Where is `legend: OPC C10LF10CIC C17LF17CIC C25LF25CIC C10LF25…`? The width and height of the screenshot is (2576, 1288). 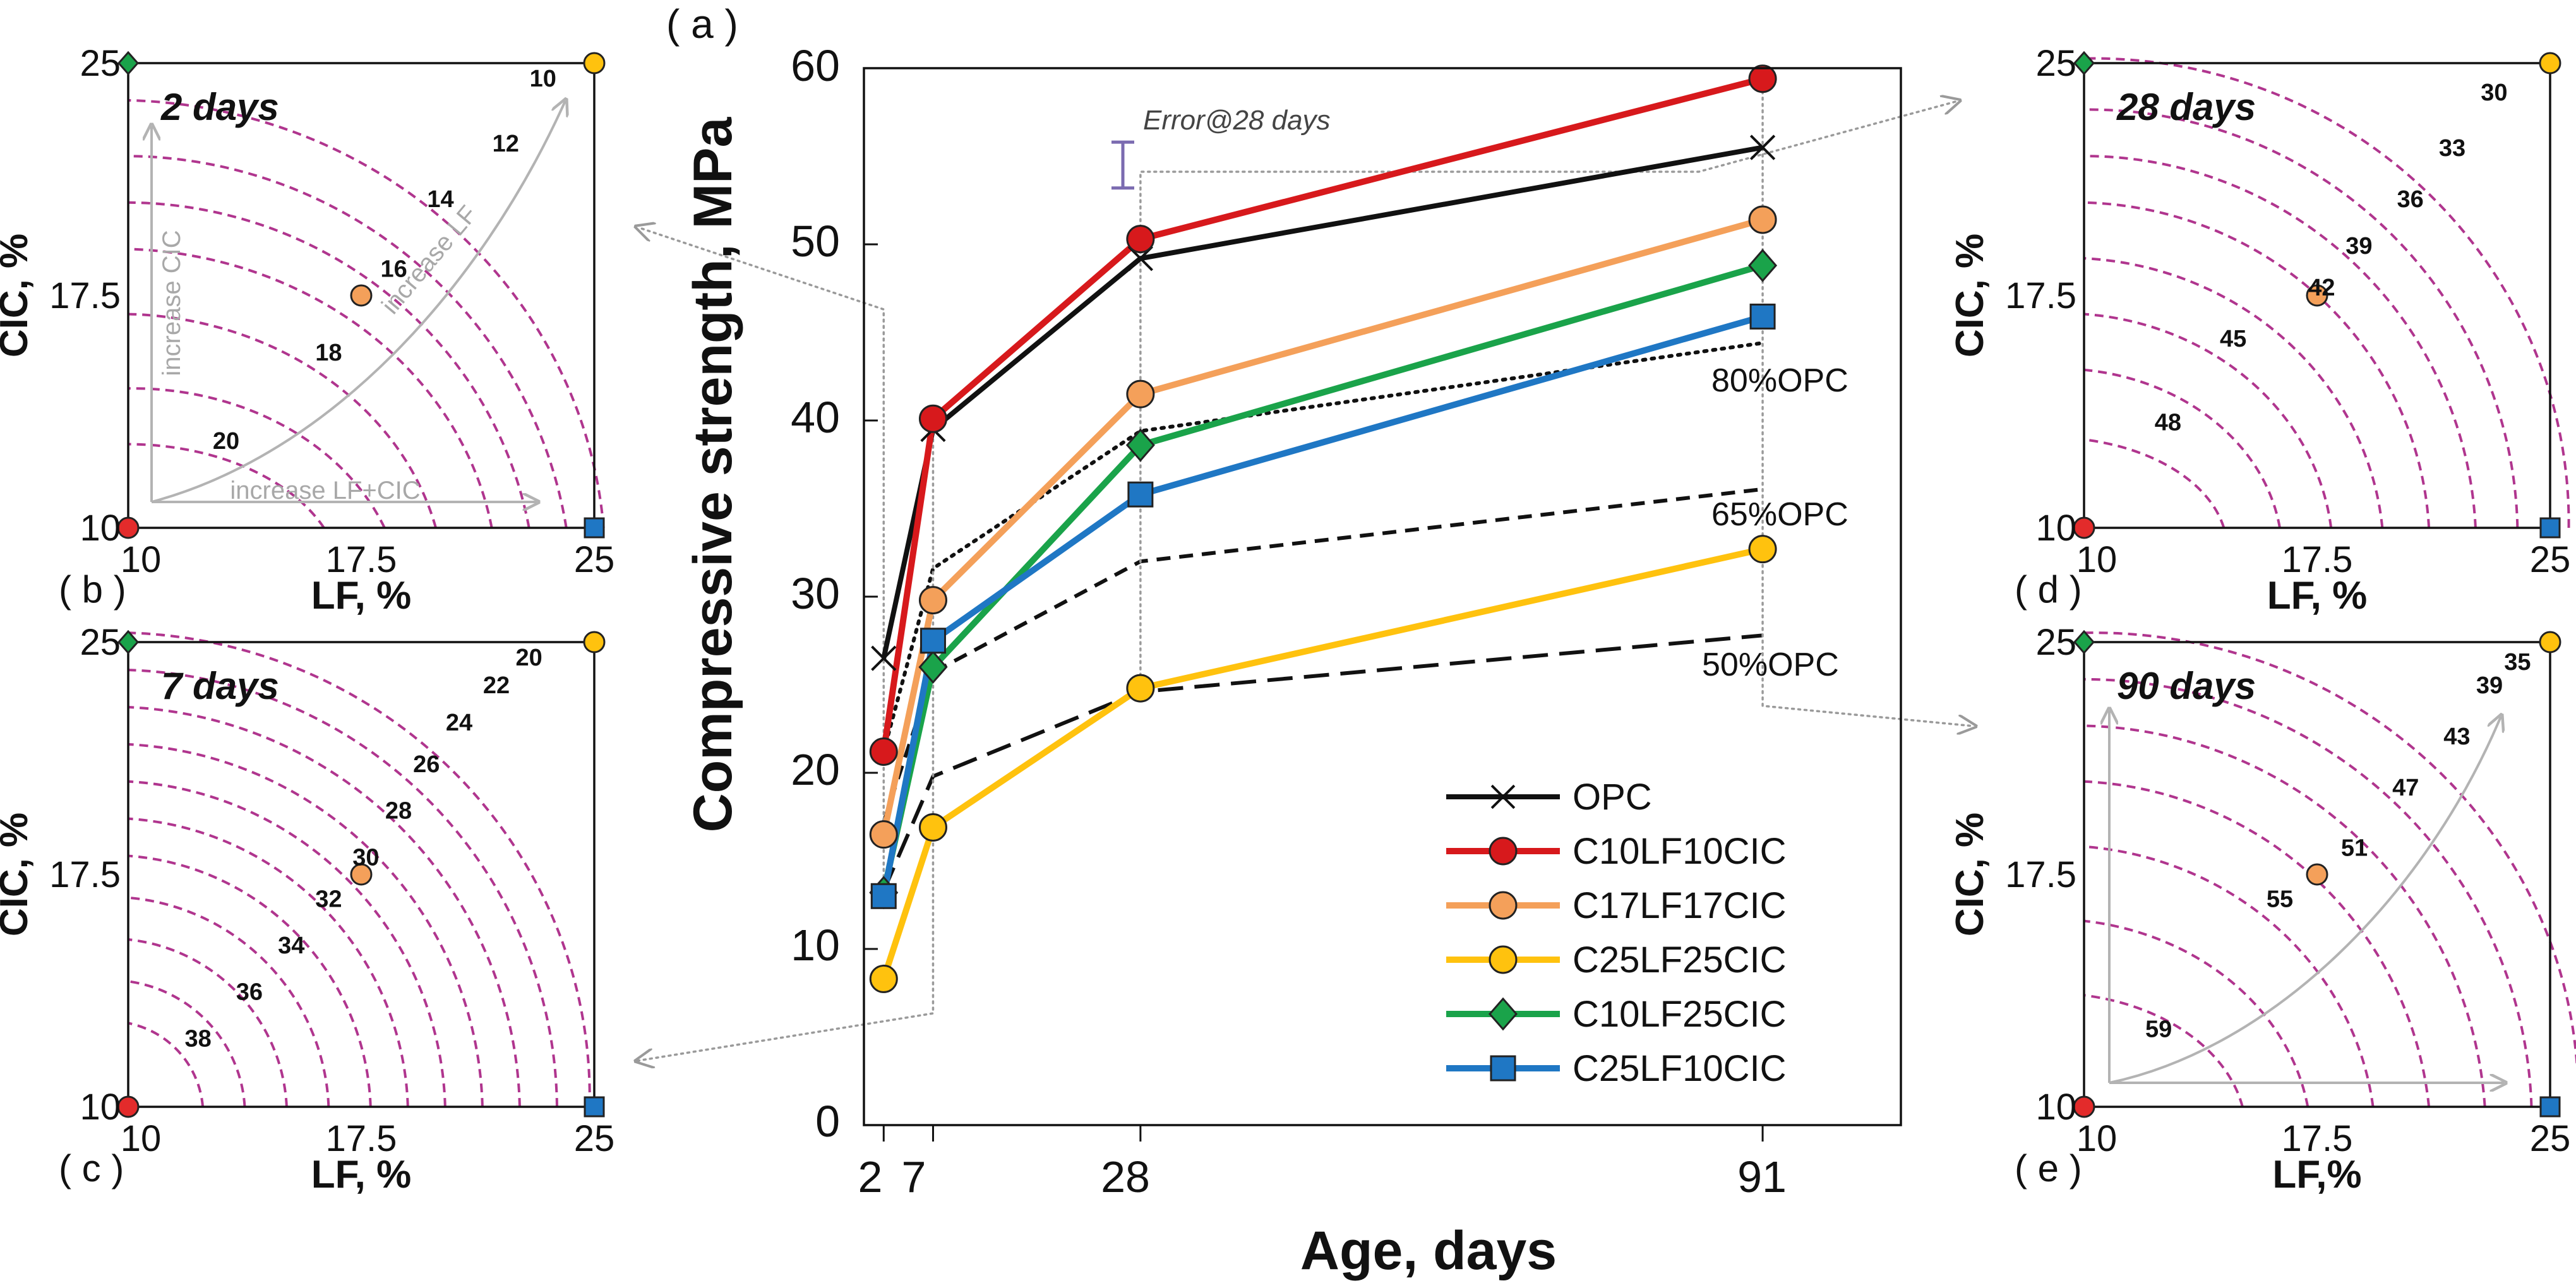 legend: OPC C10LF10CIC C17LF17CIC C25LF25CIC C10LF25… is located at coordinates (1616, 933).